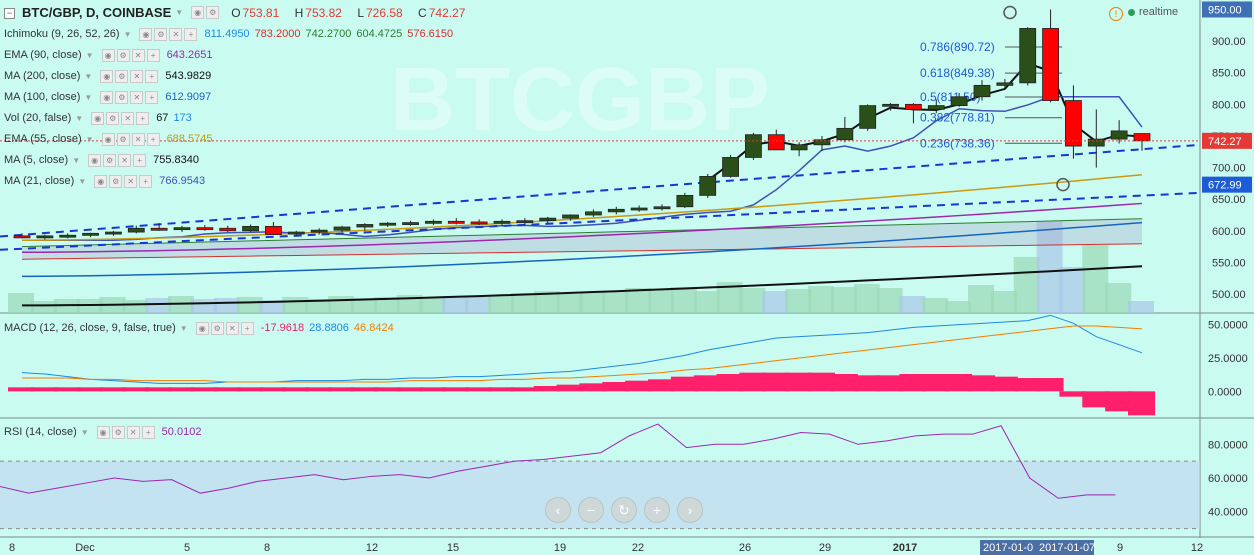 The image size is (1254, 555). What do you see at coordinates (627, 546) in the screenshot?
I see `time-axis-bg` at bounding box center [627, 546].